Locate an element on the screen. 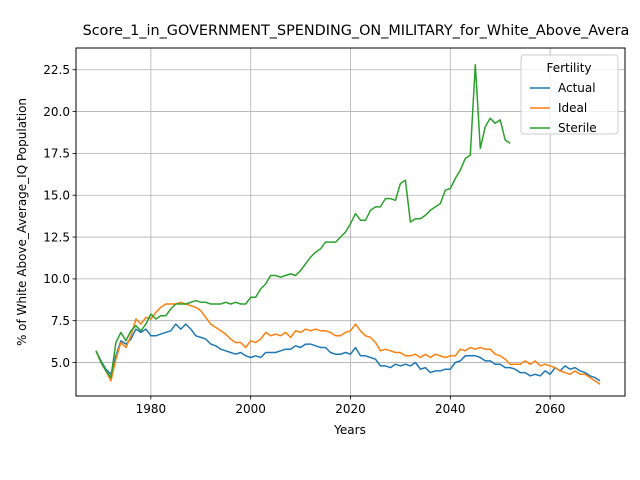  x-axis: 1980 2000 2020 2040 2060 is located at coordinates (351, 406).